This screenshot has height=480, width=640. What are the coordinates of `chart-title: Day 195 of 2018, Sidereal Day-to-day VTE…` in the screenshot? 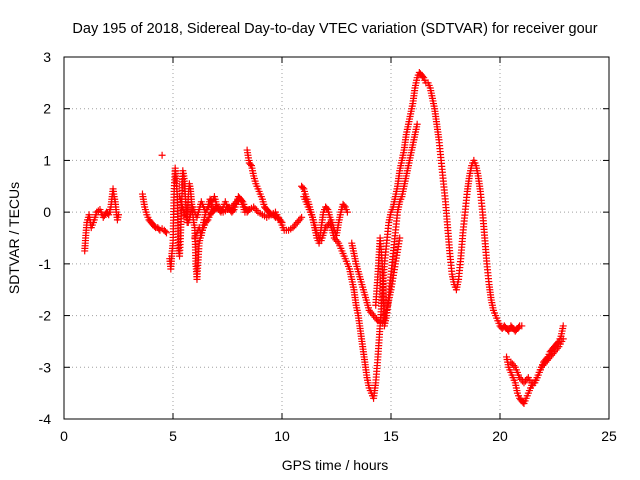 It's located at (334, 29).